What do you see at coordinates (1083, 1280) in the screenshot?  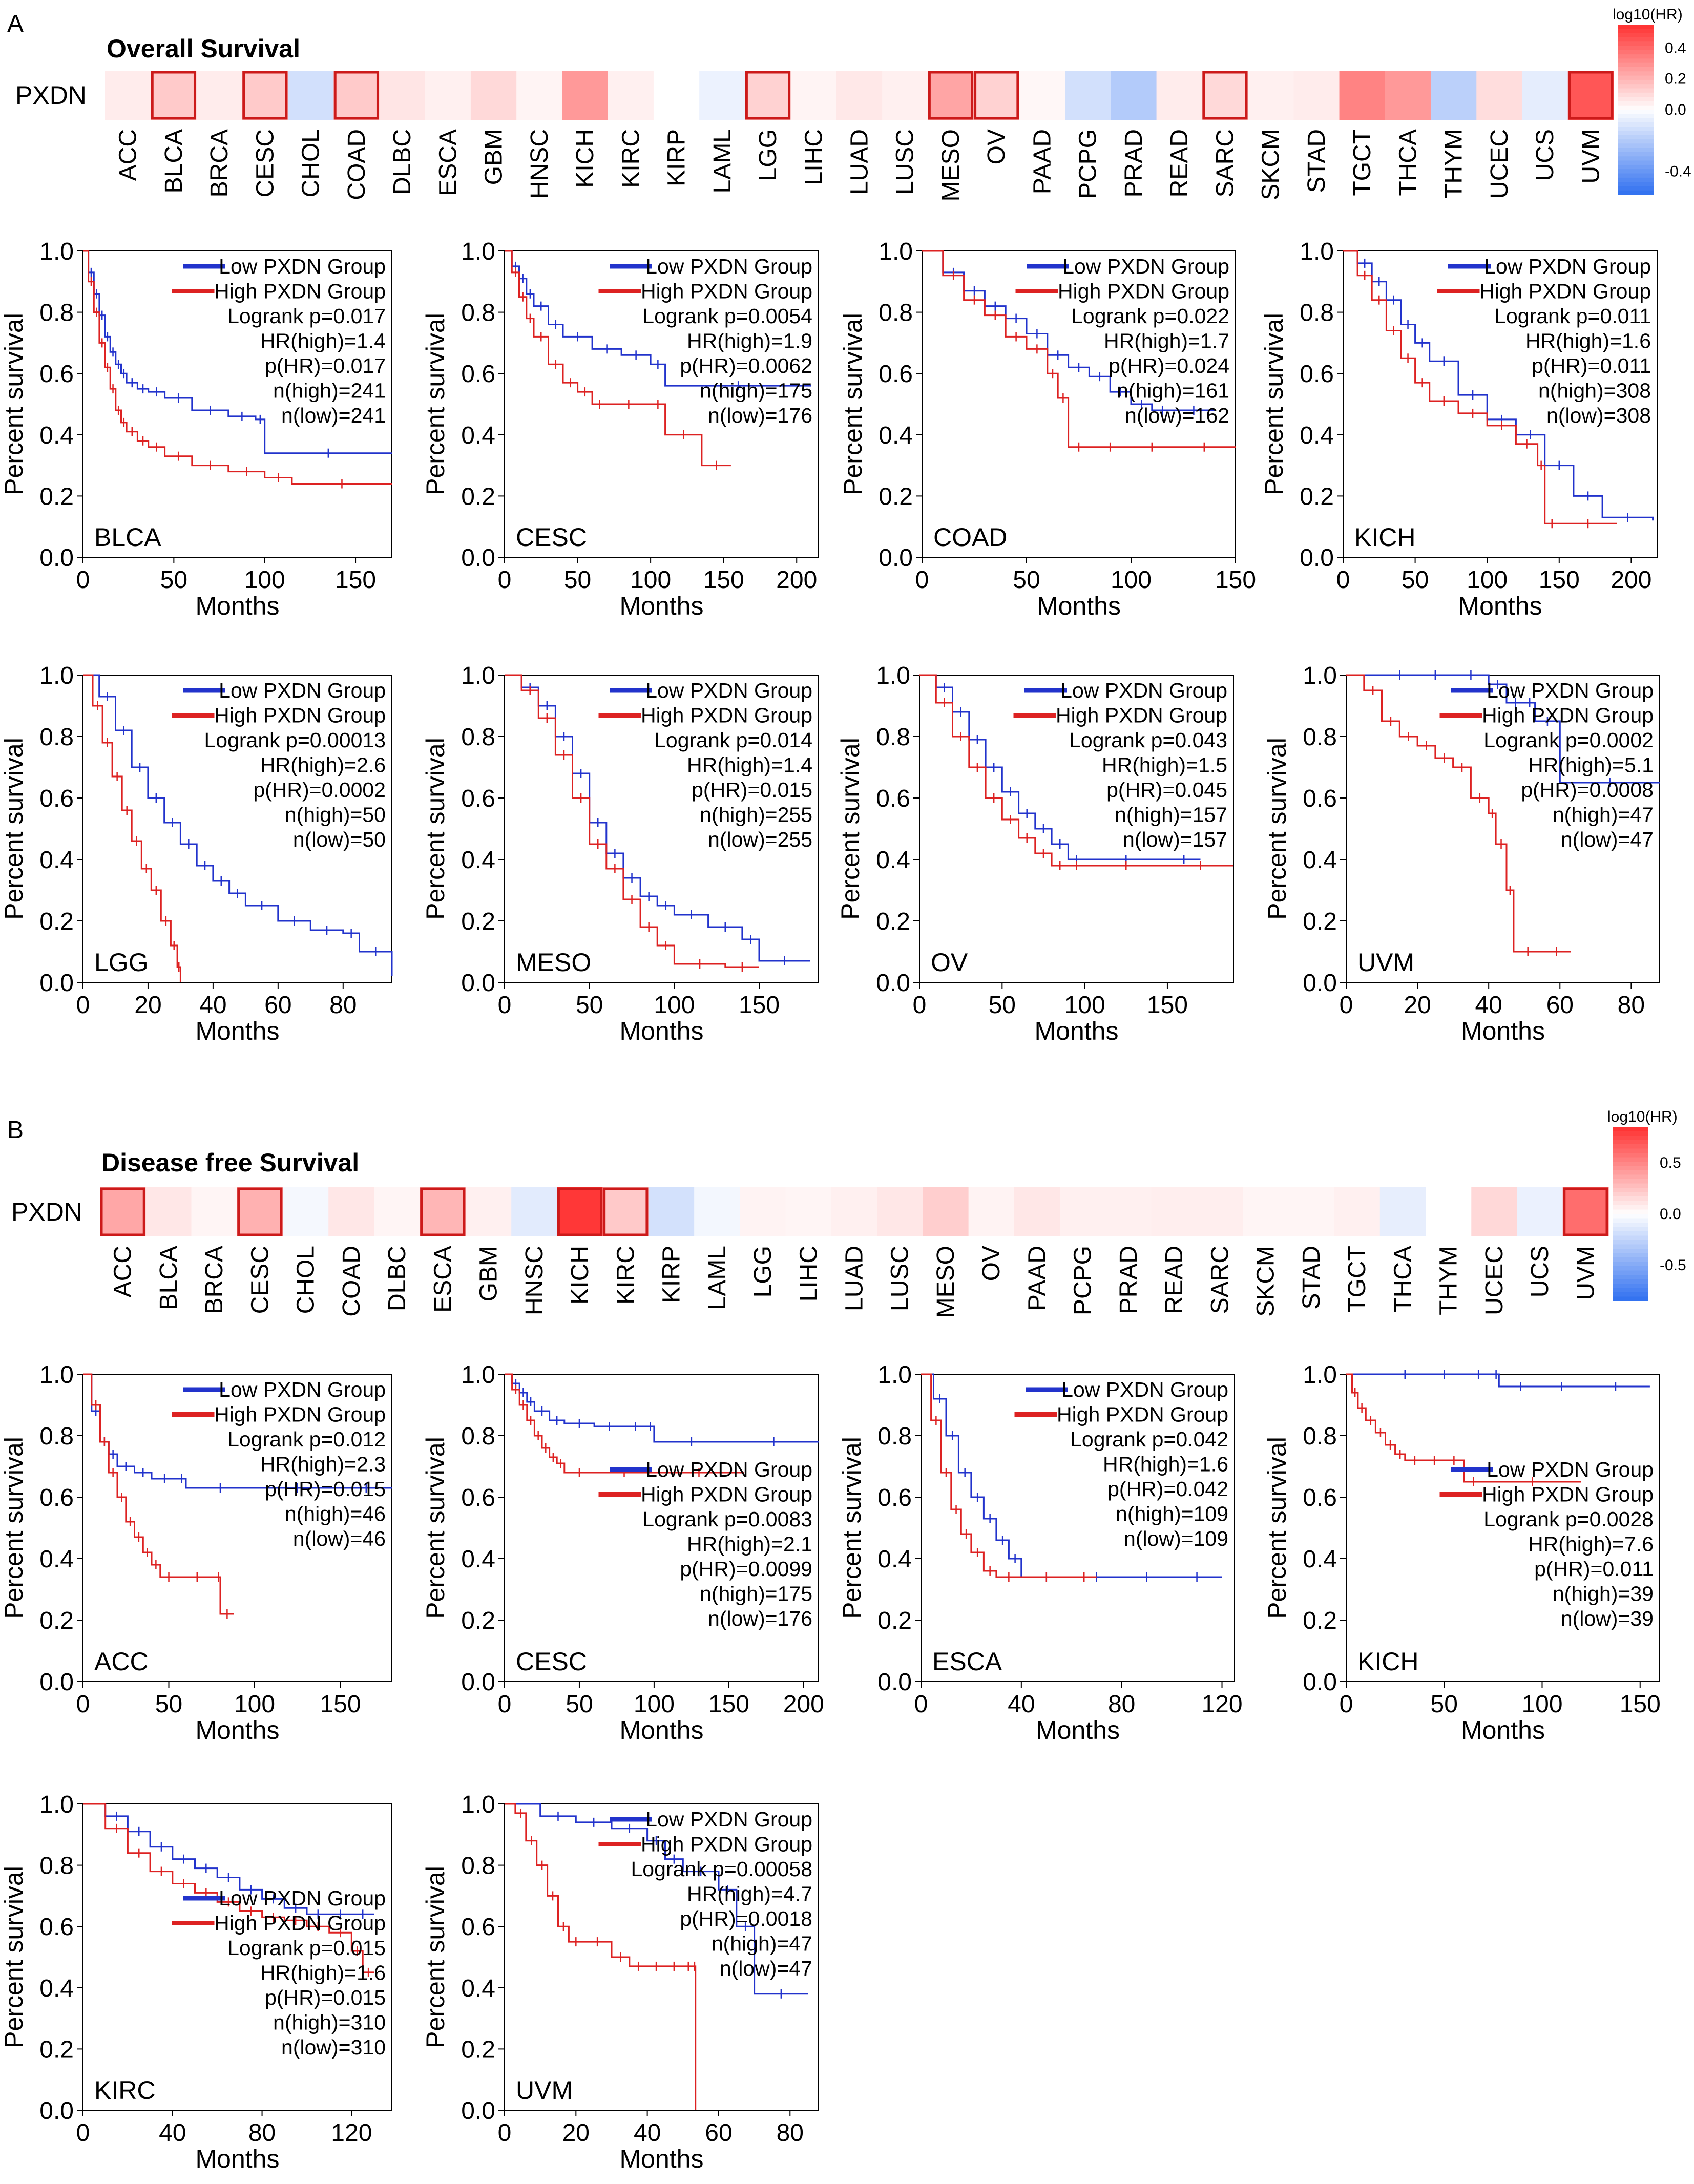 I see `heatmap-cancer-label: PCPG` at bounding box center [1083, 1280].